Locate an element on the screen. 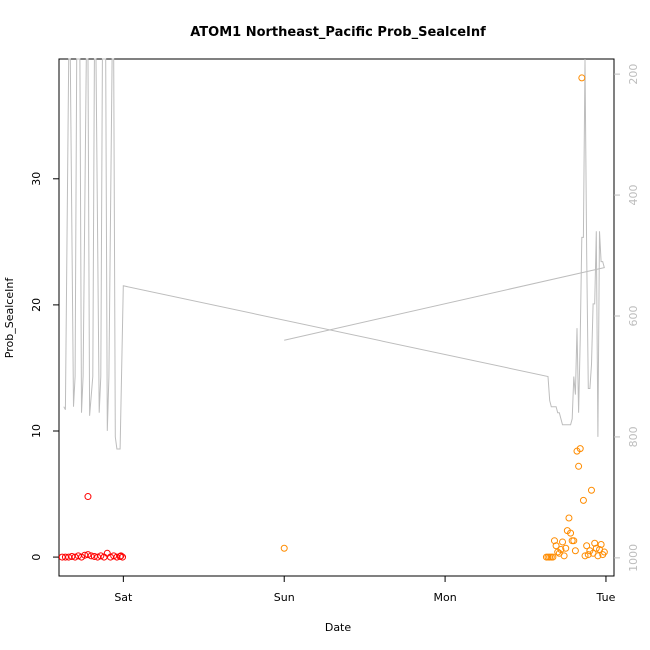 The width and height of the screenshot is (650, 650). right-tick-label: 1000 is located at coordinates (633, 558).